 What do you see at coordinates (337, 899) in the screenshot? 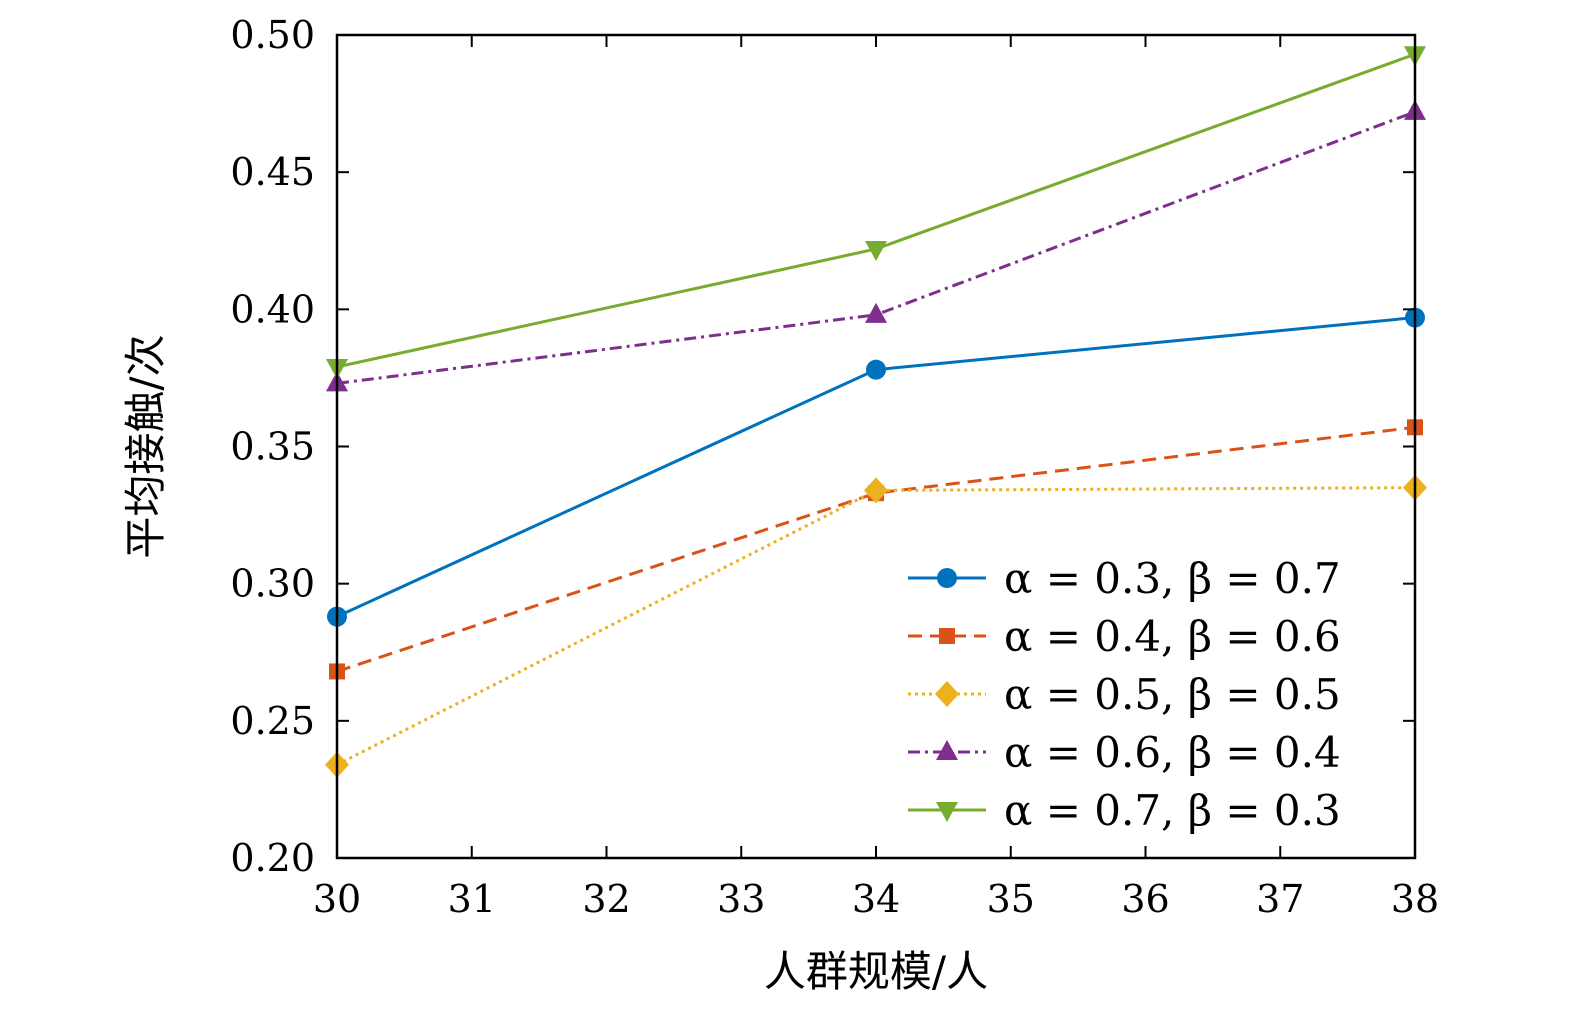
I see `x-tick-label: 30` at bounding box center [337, 899].